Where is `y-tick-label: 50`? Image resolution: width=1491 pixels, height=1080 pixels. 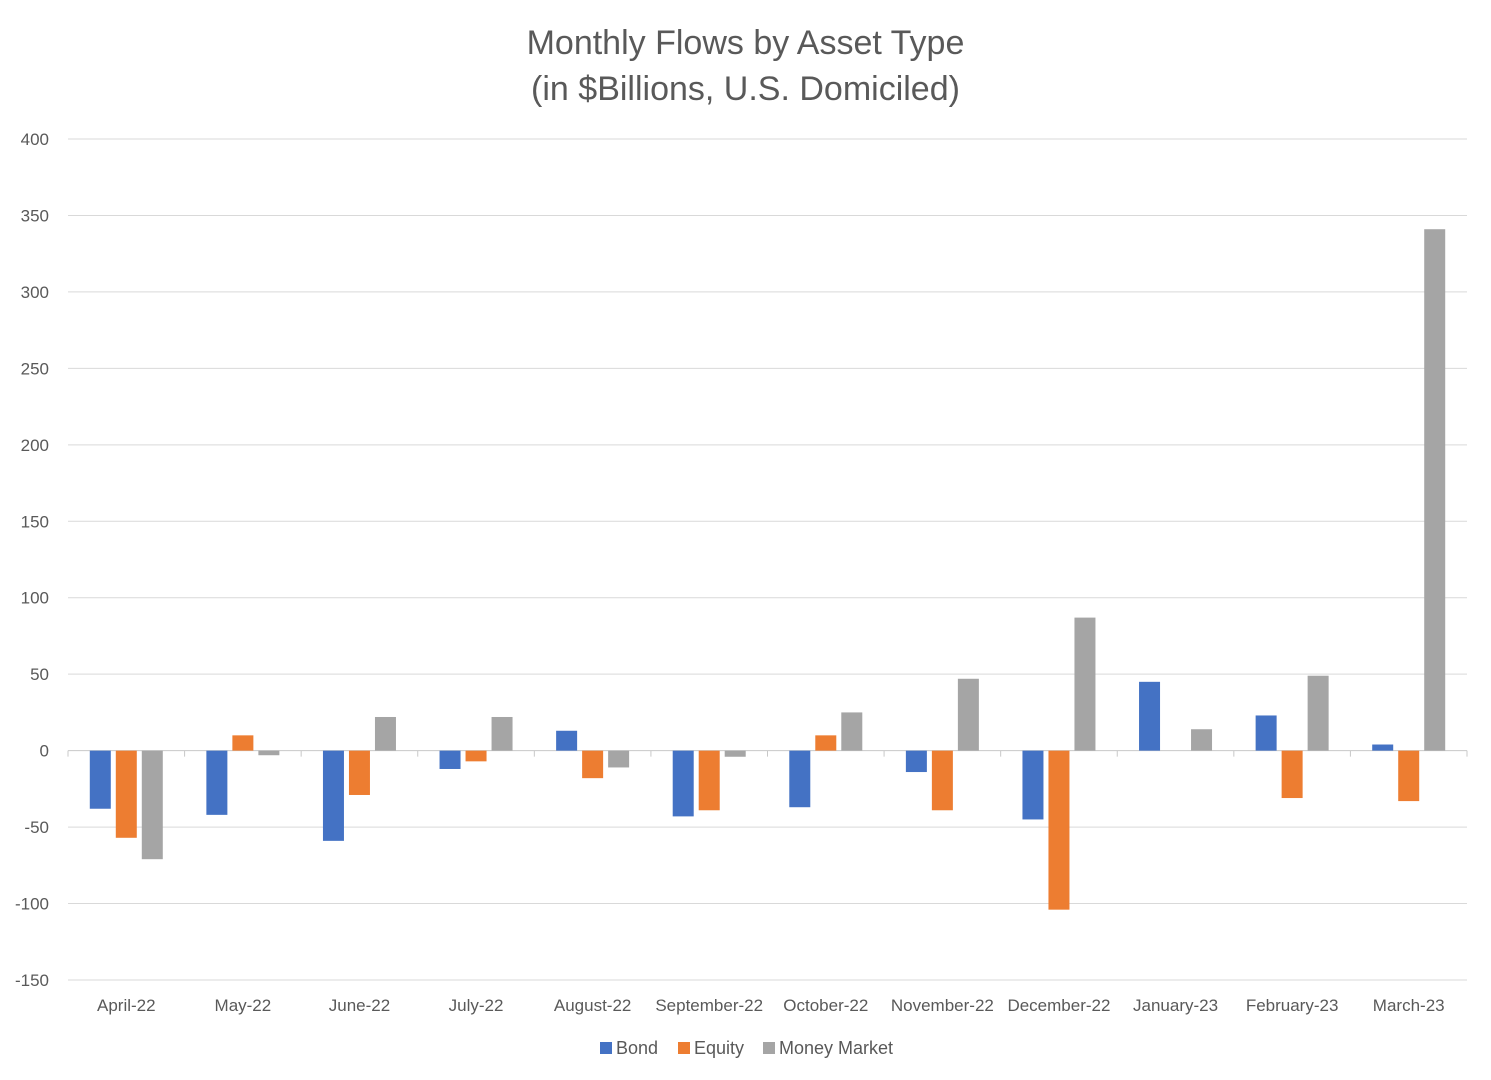 y-tick-label: 50 is located at coordinates (39, 674).